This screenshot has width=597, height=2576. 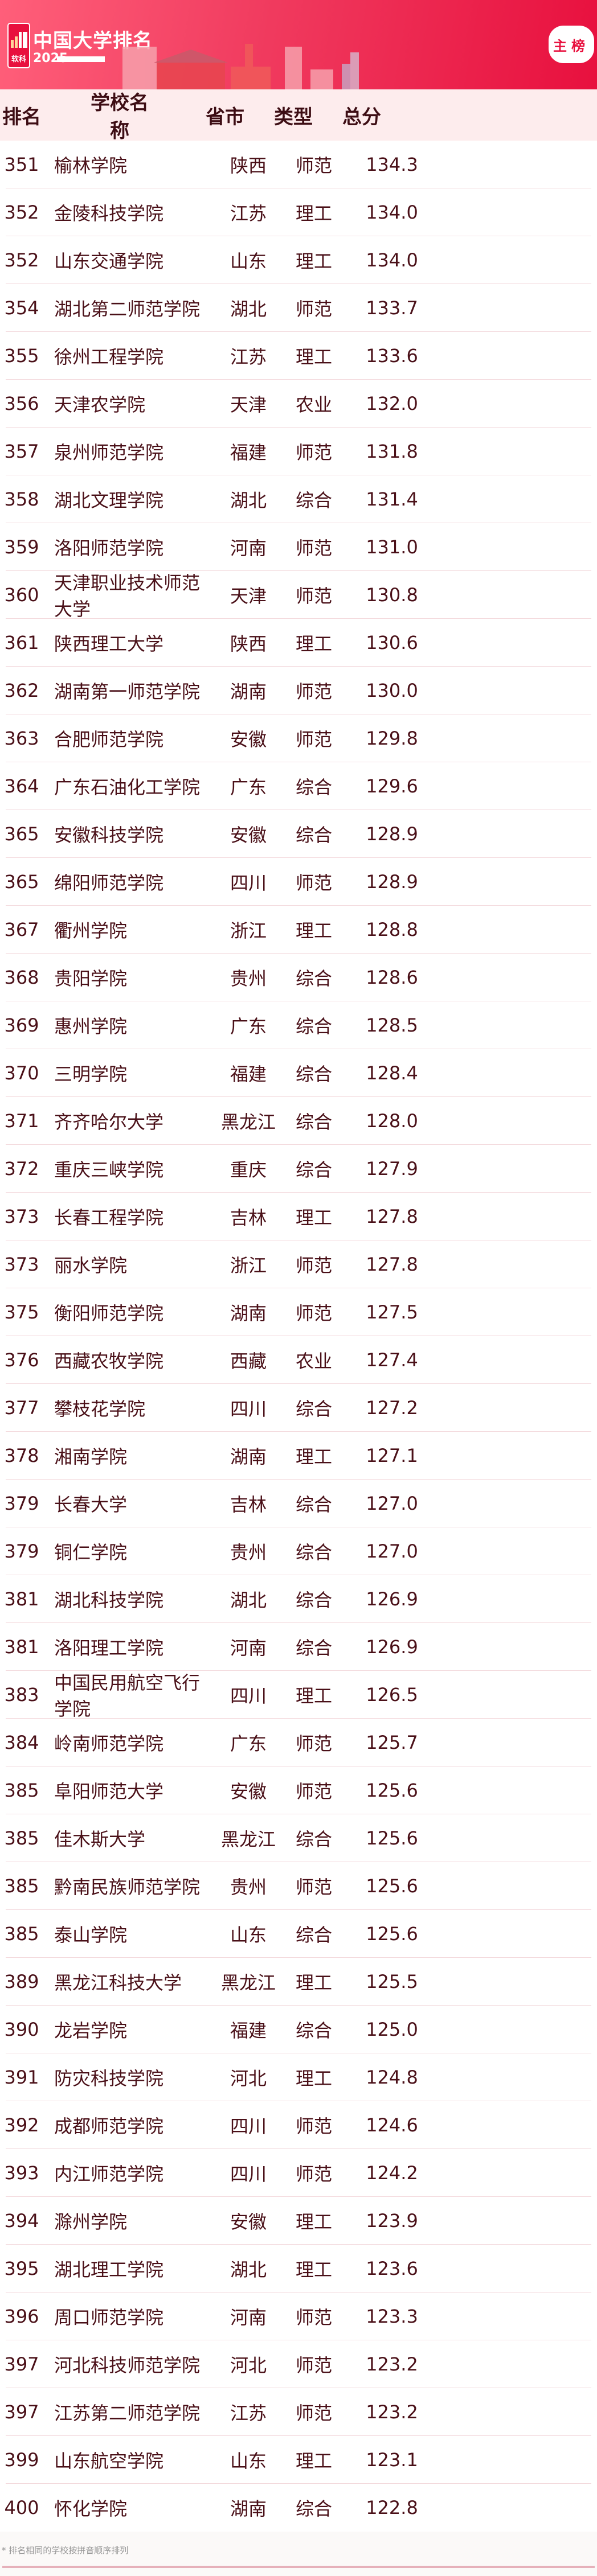 I want to click on score: 132.0, so click(x=392, y=403).